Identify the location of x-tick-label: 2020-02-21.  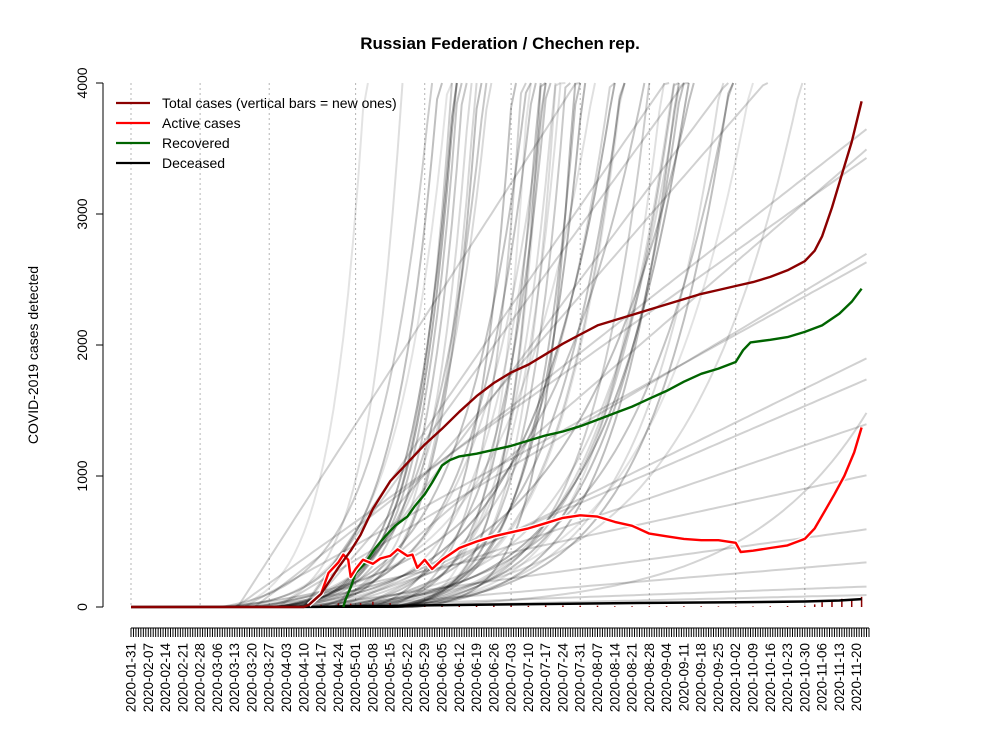
(182, 677).